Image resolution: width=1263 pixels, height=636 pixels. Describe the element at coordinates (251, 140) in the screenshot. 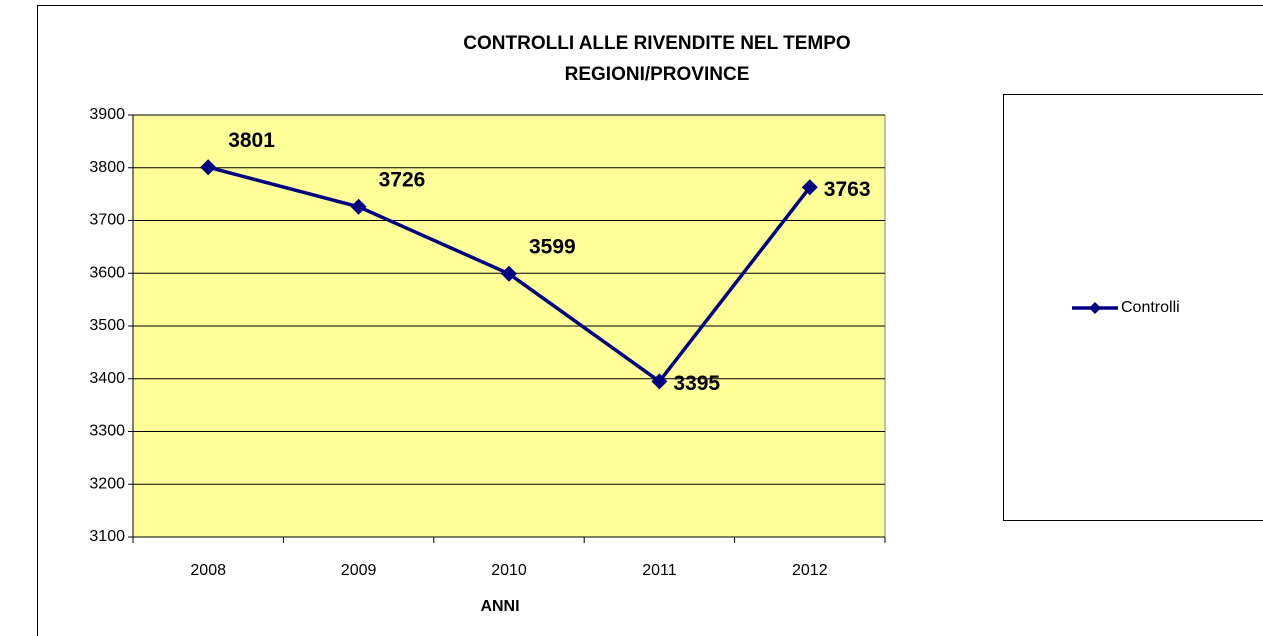

I see `data-label: 3801` at that location.